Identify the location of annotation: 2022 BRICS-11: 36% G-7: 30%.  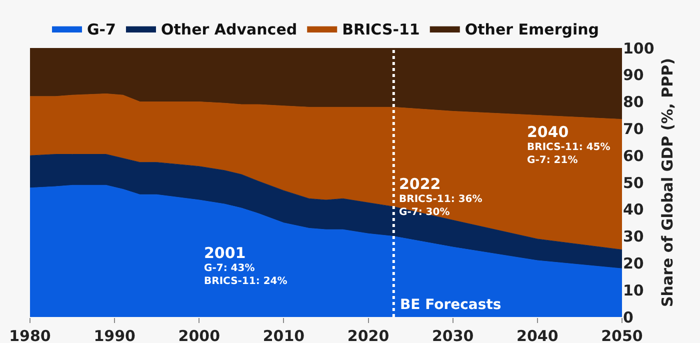
(440, 196).